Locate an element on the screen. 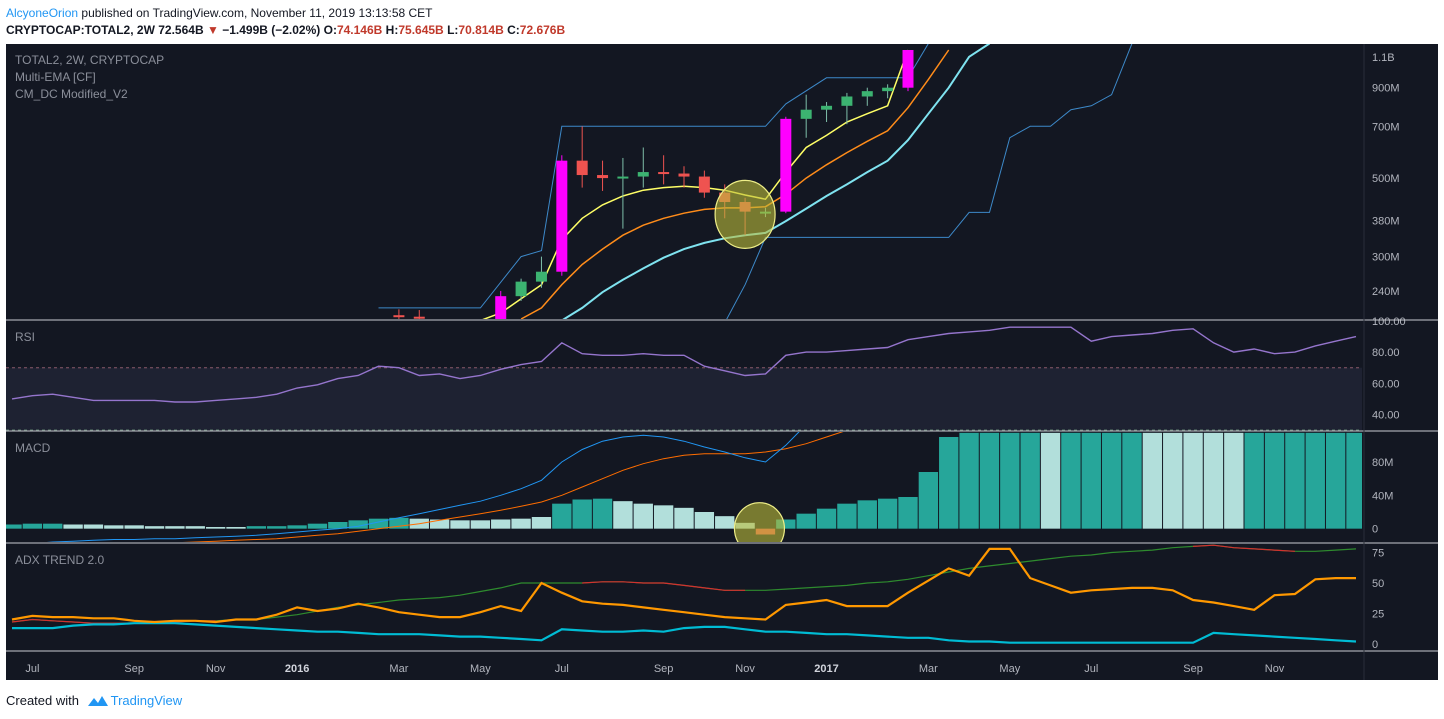  price-axis-tick-label: 240M is located at coordinates (1386, 292).